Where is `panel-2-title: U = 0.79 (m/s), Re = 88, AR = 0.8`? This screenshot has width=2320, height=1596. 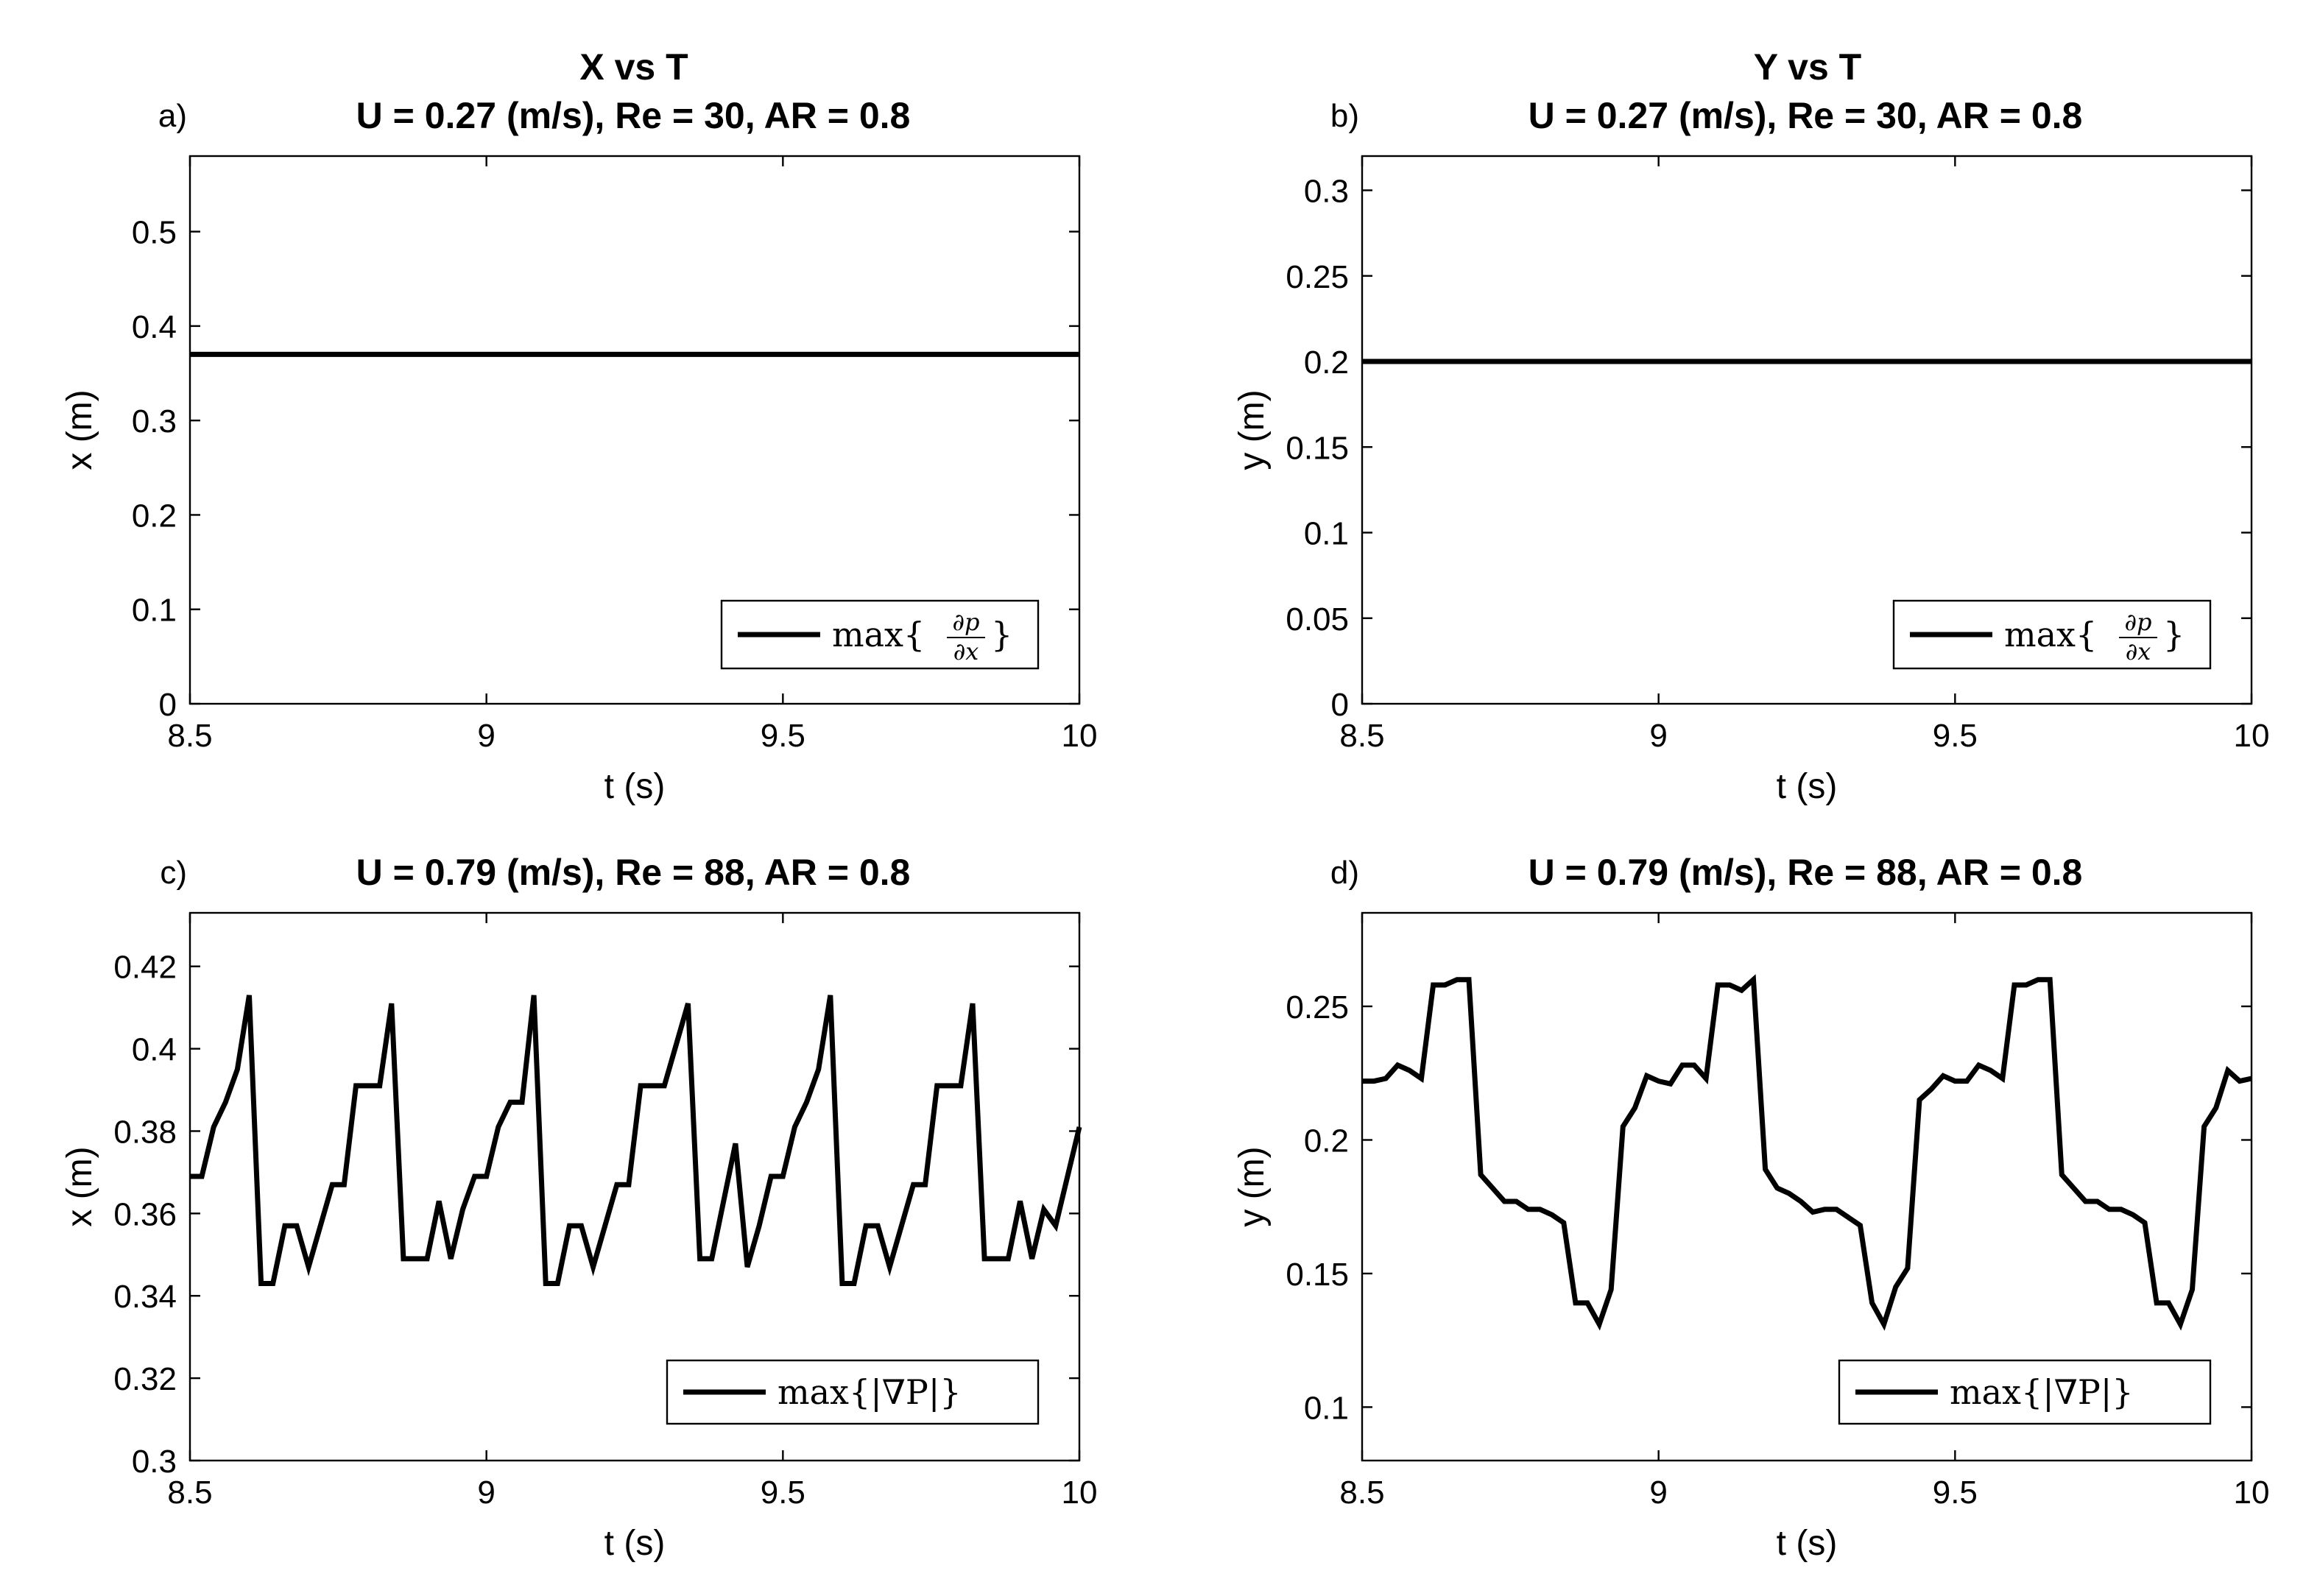 panel-2-title: U = 0.79 (m/s), Re = 88, AR = 0.8 is located at coordinates (633, 872).